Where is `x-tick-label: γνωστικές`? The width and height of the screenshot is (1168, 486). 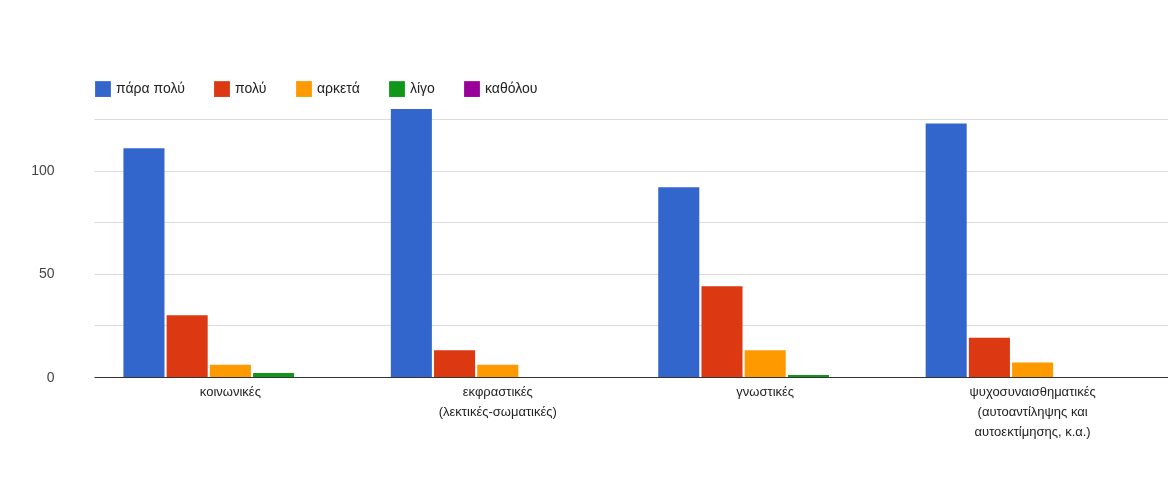
x-tick-label: γνωστικές is located at coordinates (765, 391).